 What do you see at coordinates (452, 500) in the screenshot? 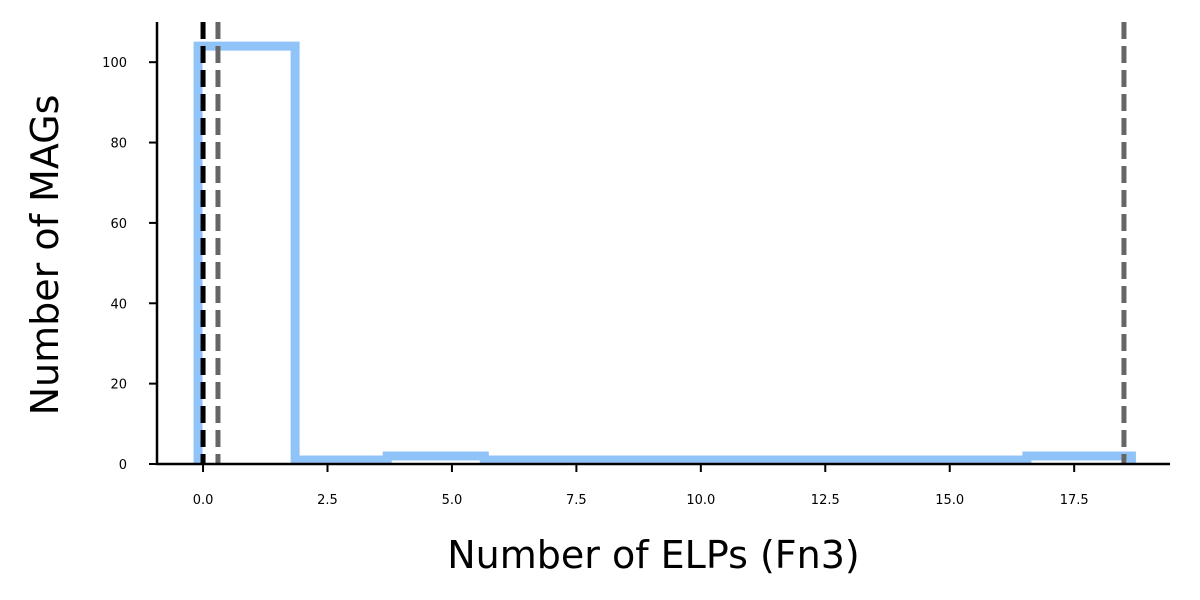
I see `x-tick-label: 5.0` at bounding box center [452, 500].